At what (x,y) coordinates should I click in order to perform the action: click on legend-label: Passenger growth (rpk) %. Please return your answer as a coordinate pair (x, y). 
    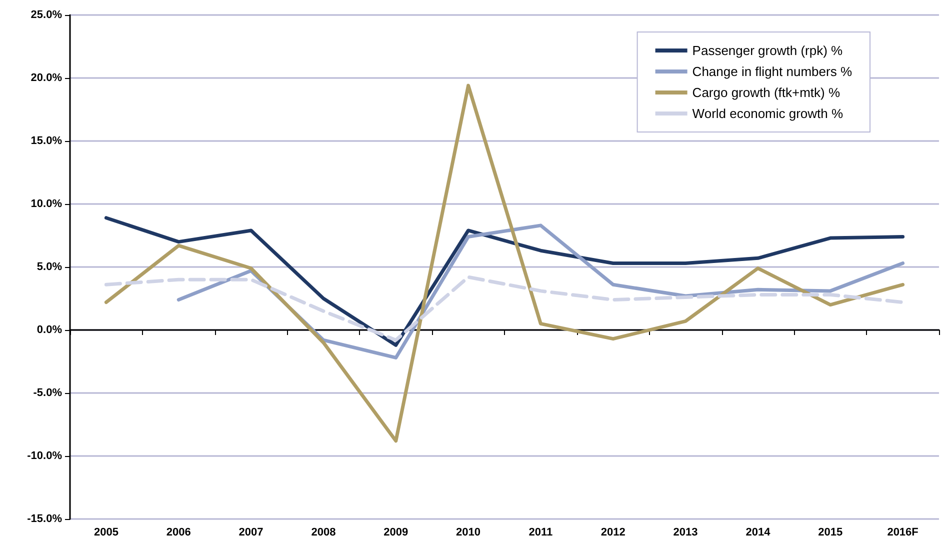
    Looking at the image, I should click on (768, 50).